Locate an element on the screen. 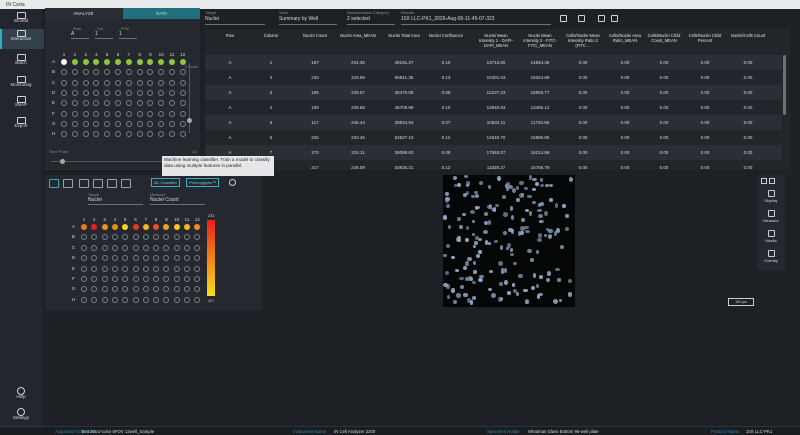 The image size is (800, 435). selector: 1 is located at coordinates (104, 35).